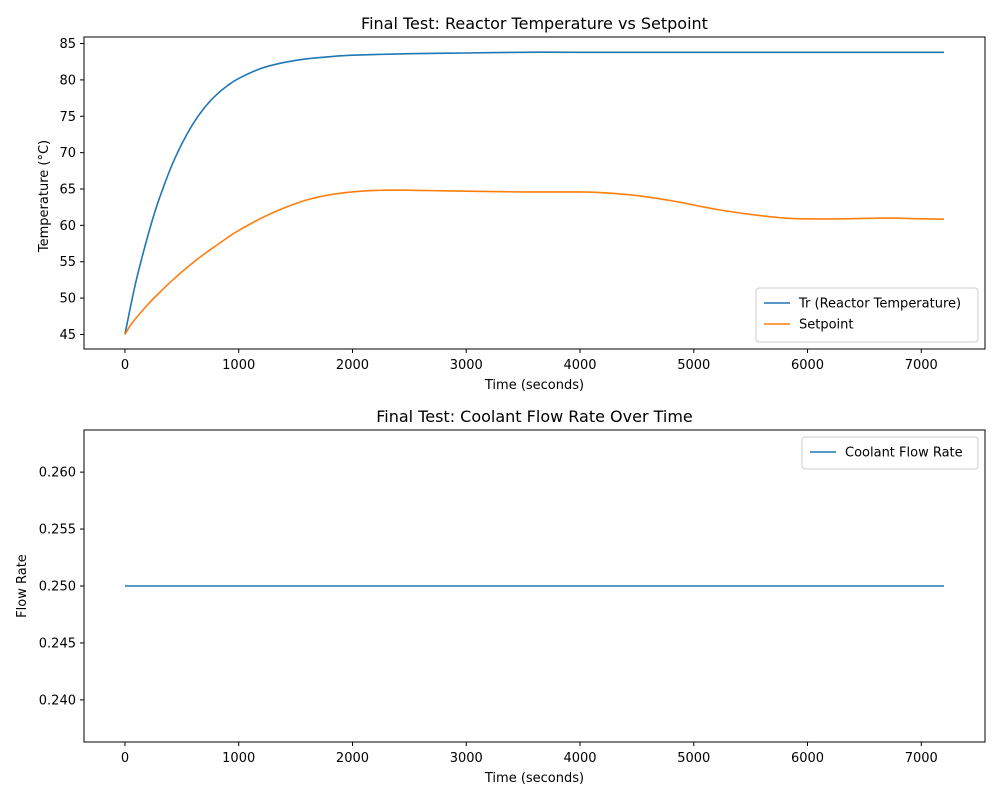 Image resolution: width=1000 pixels, height=800 pixels. What do you see at coordinates (67, 262) in the screenshot?
I see `y-tick-label: 55` at bounding box center [67, 262].